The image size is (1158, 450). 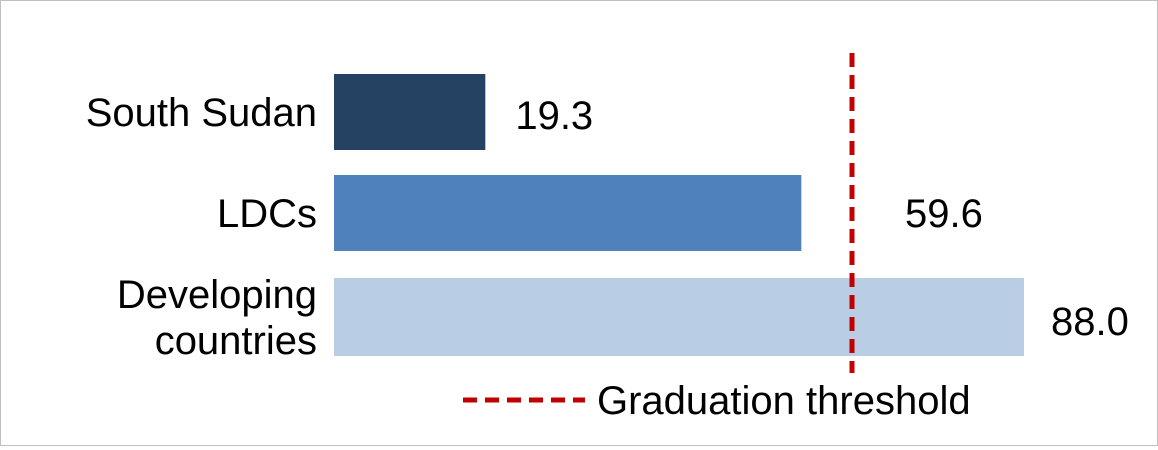 I want to click on category-label-developing-countries: Developing countries, so click(x=217, y=318).